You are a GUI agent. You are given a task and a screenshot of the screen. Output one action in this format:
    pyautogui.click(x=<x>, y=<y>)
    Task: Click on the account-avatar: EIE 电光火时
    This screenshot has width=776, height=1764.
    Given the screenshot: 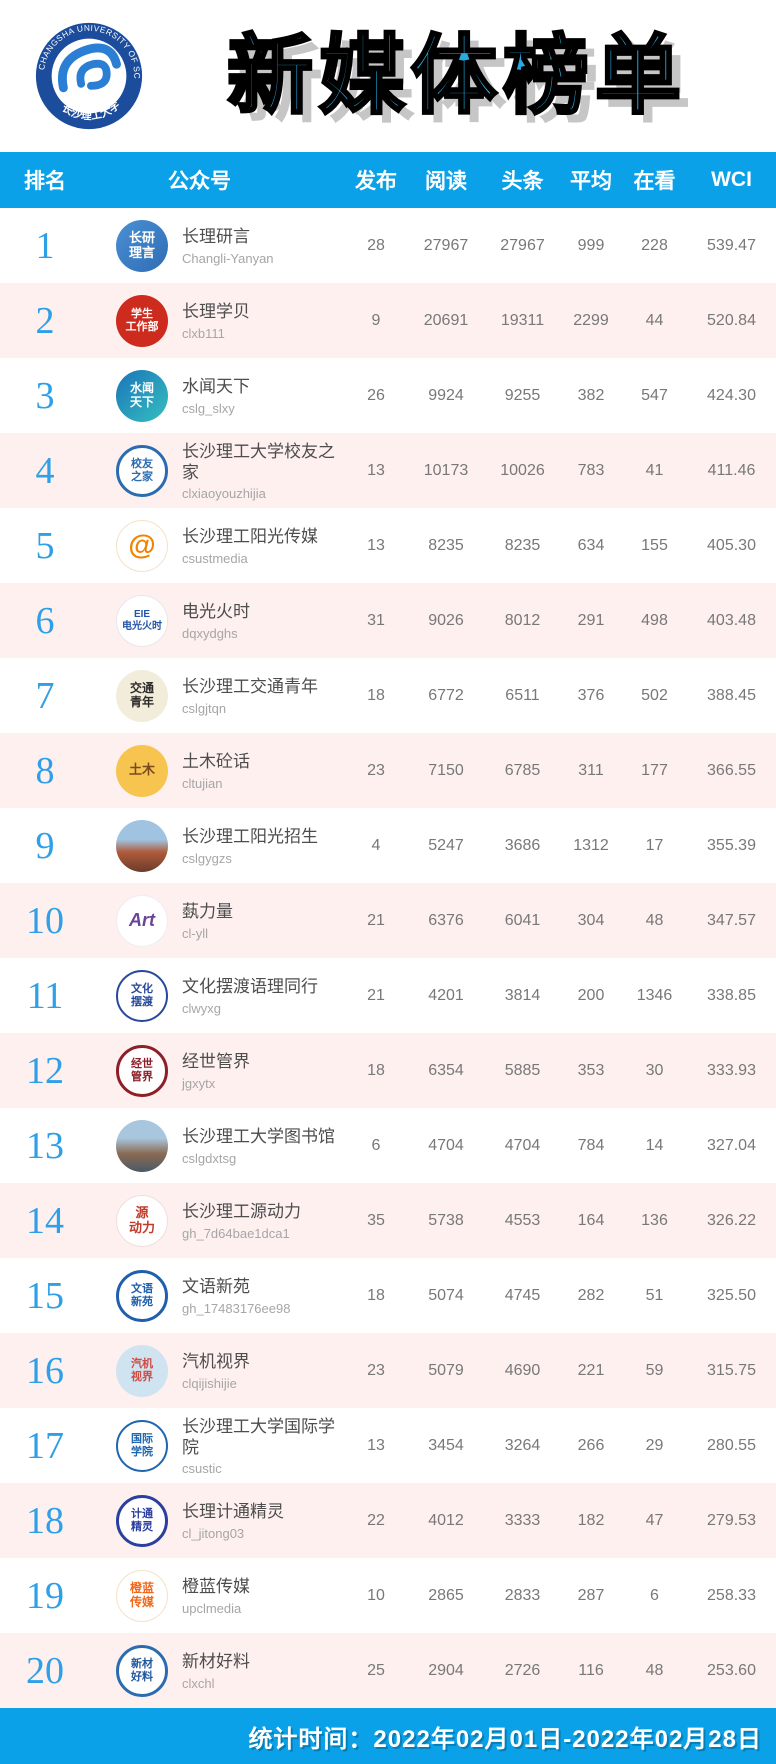 What is the action you would take?
    pyautogui.click(x=142, y=620)
    